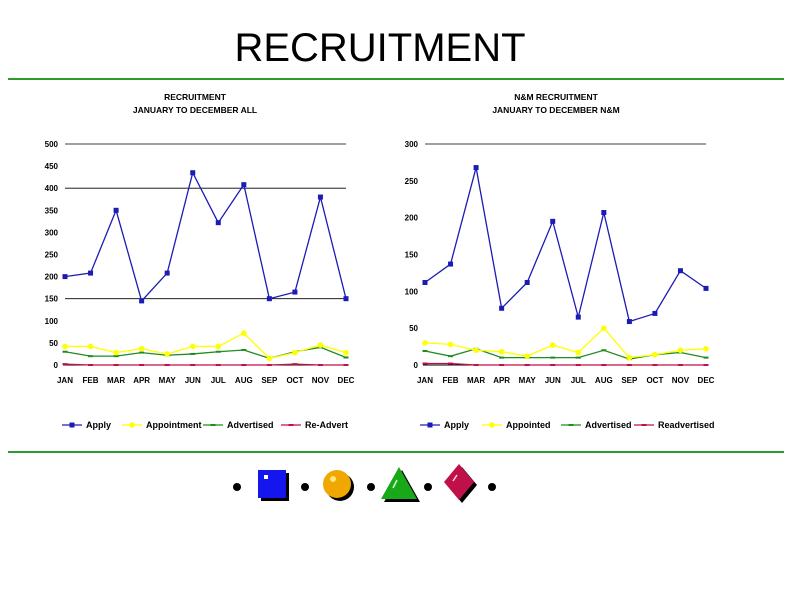  Describe the element at coordinates (195, 97) in the screenshot. I see `chart1-title: RECRUITMENT` at that location.